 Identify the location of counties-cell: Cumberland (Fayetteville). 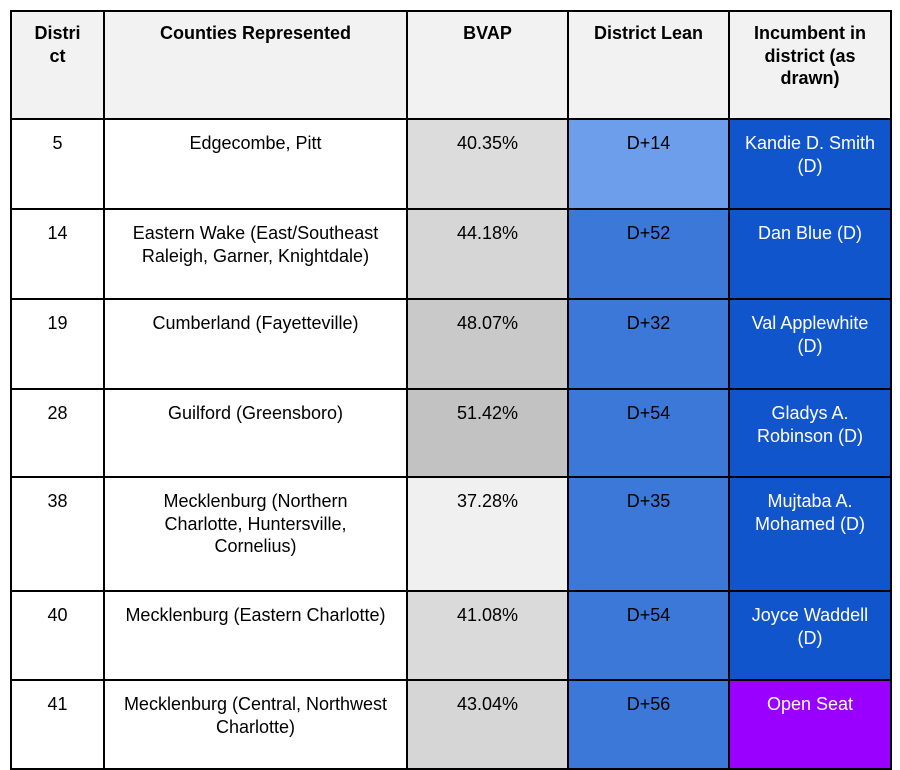
(255, 344).